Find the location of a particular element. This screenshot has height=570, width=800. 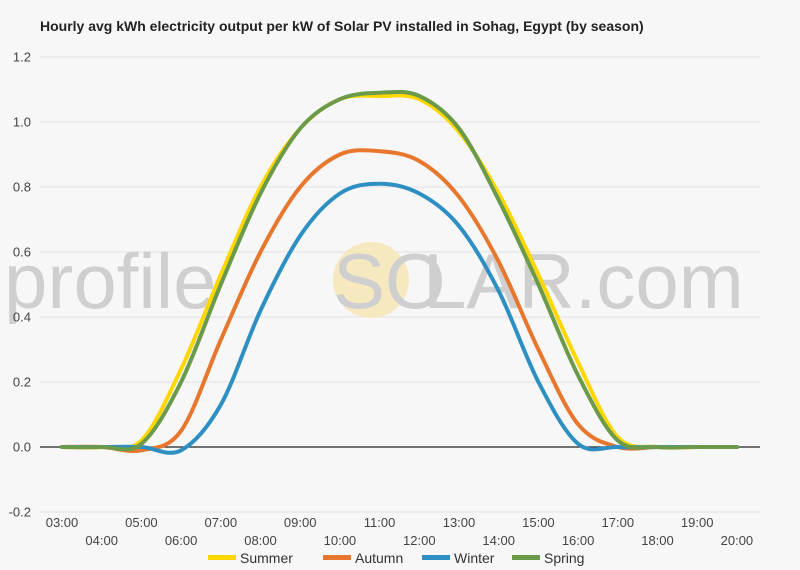

watermark-text-sun: SO is located at coordinates (389, 281).